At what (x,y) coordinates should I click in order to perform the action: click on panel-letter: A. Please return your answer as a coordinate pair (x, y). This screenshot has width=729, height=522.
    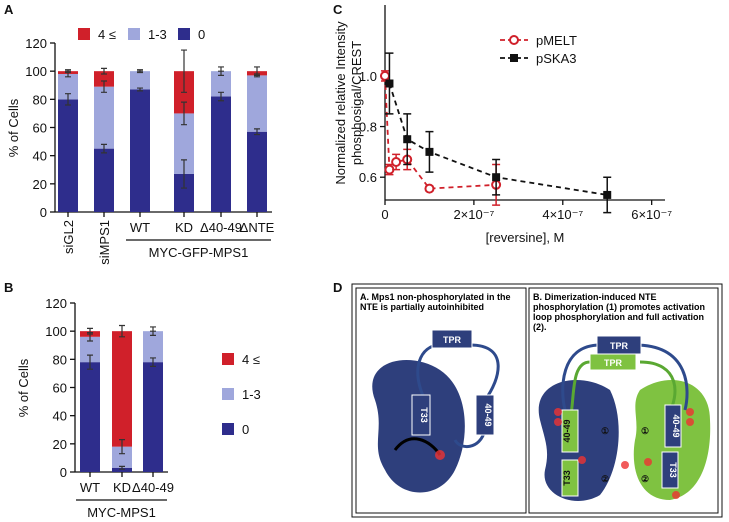
    Looking at the image, I should click on (9, 9).